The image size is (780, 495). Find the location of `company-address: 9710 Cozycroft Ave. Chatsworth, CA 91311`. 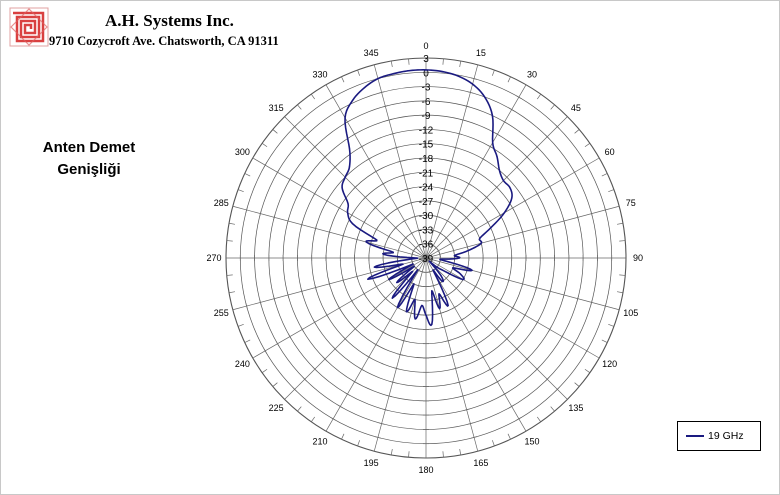

company-address: 9710 Cozycroft Ave. Chatsworth, CA 91311 is located at coordinates (164, 41).